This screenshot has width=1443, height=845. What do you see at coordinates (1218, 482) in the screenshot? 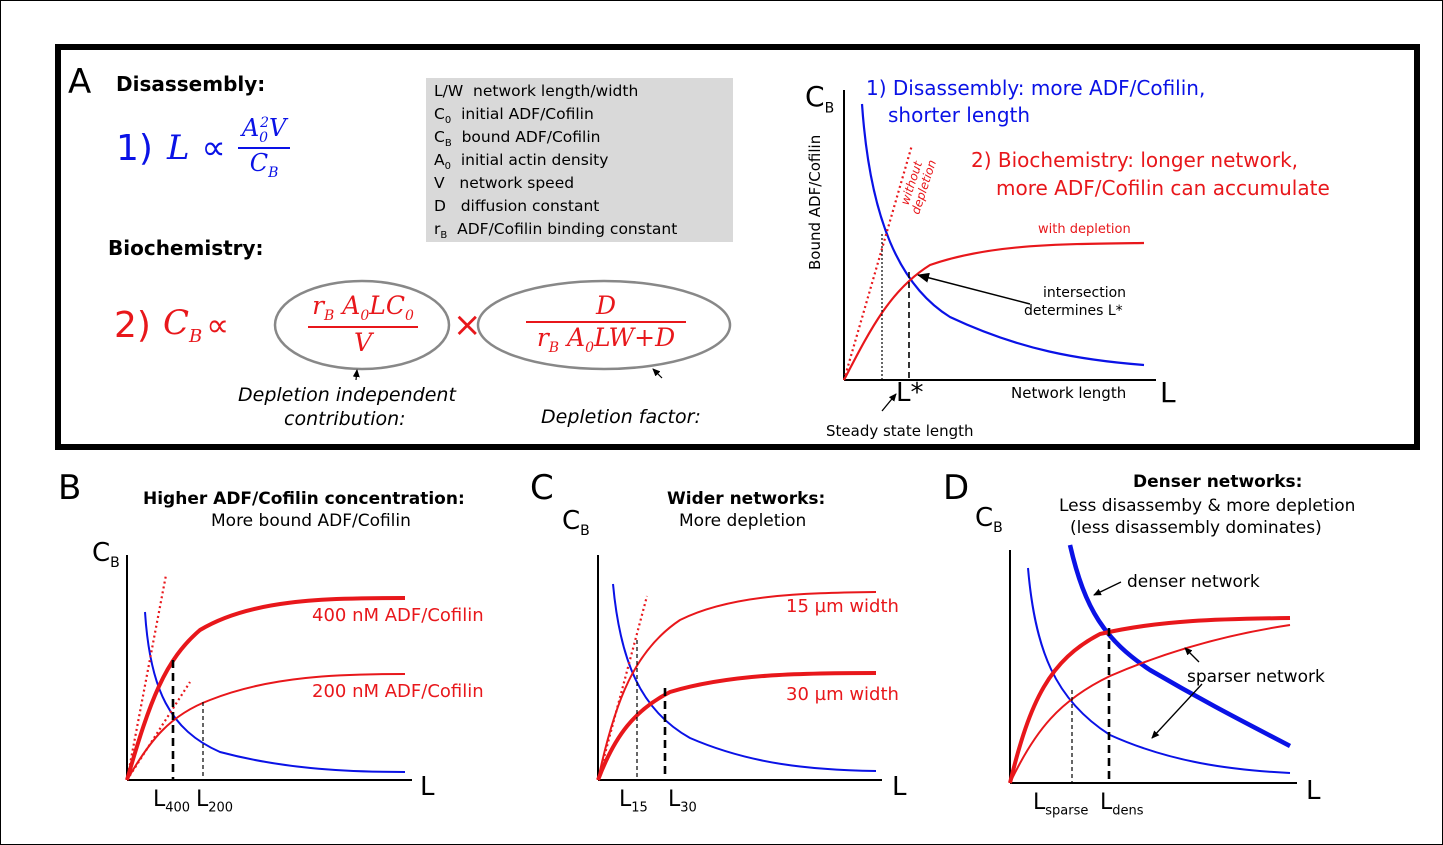
I see `panel-d-title: Denser networks:` at bounding box center [1218, 482].